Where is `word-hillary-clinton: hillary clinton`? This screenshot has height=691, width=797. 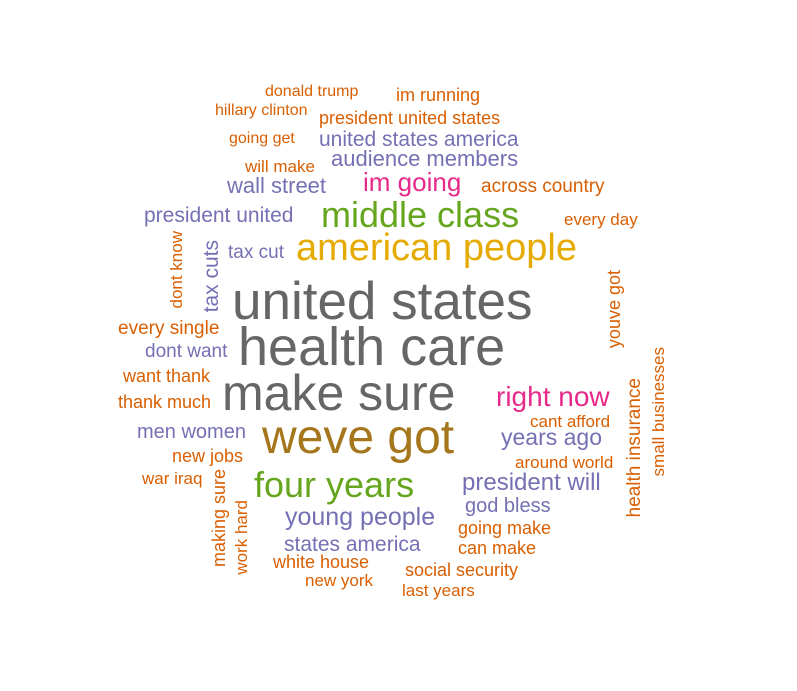 word-hillary-clinton: hillary clinton is located at coordinates (261, 110).